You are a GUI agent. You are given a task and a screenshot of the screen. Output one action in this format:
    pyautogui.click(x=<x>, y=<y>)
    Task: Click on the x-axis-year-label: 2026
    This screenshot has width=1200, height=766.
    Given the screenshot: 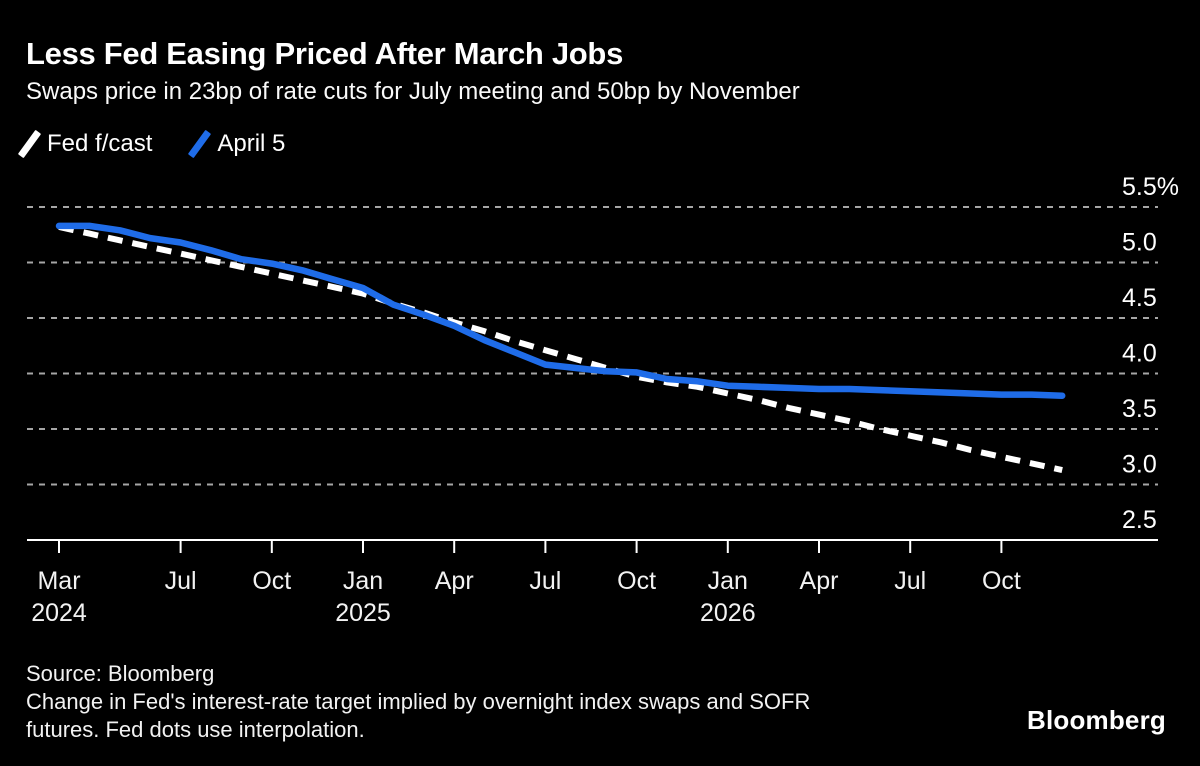 What is the action you would take?
    pyautogui.click(x=728, y=613)
    